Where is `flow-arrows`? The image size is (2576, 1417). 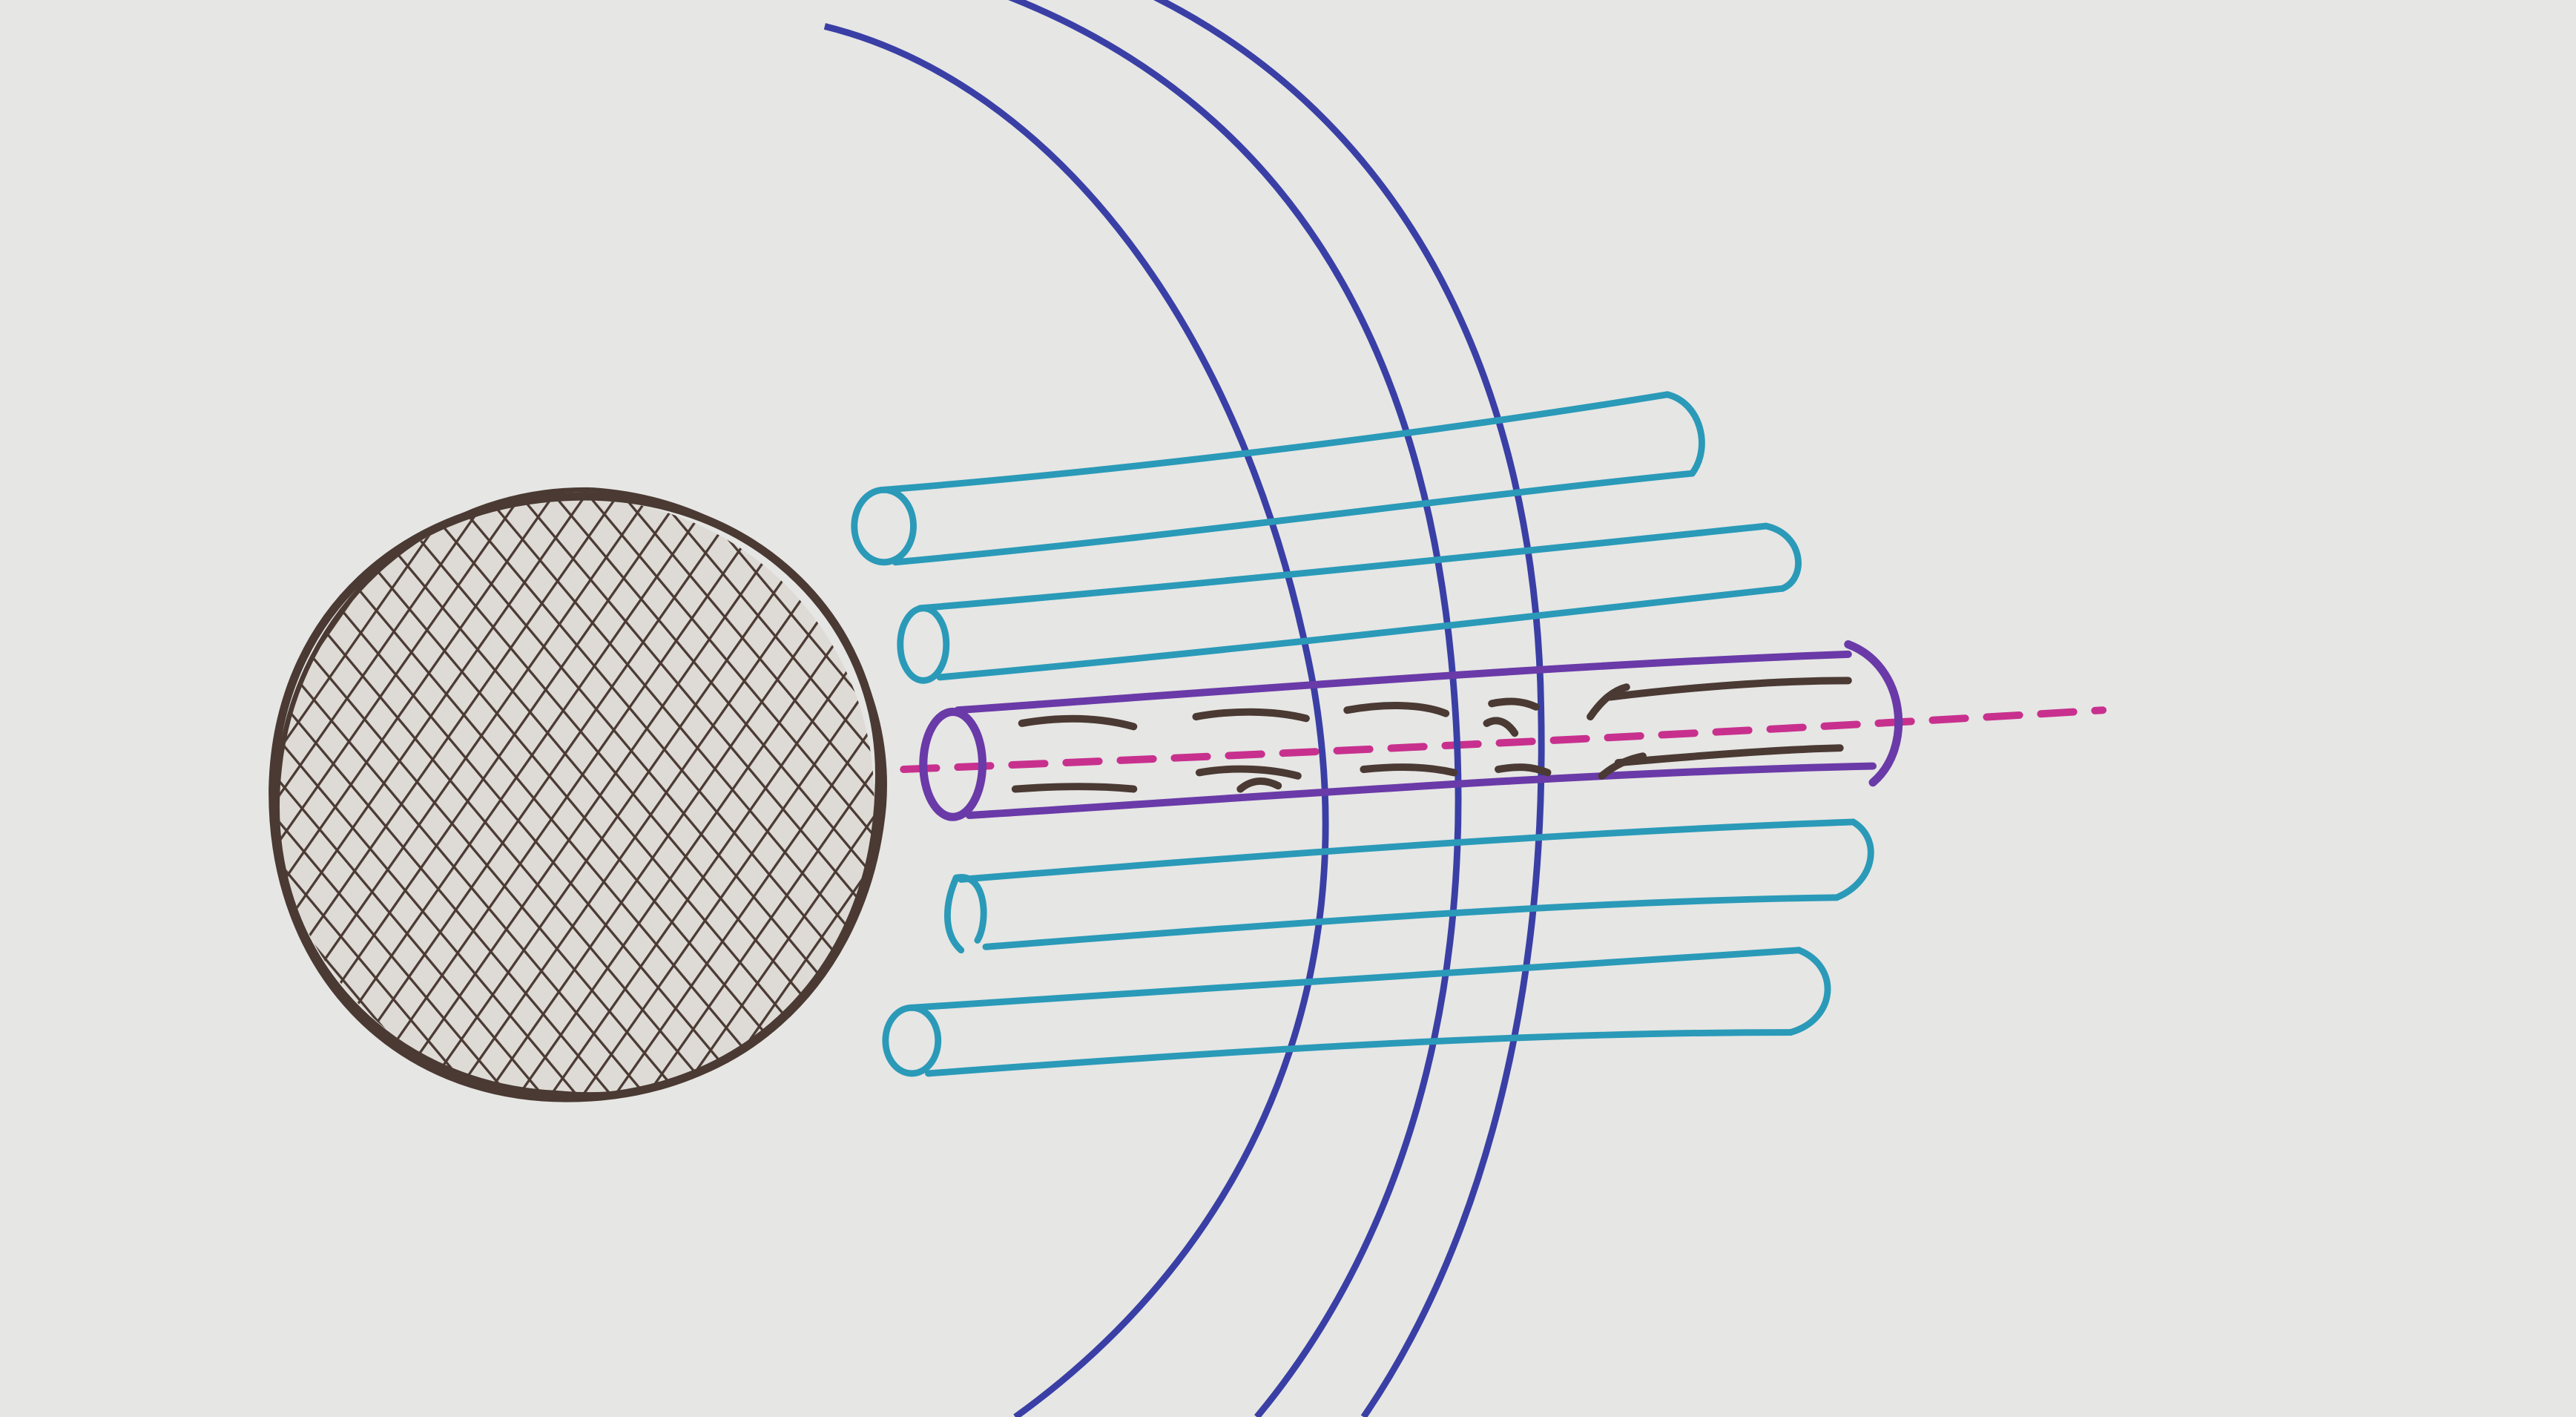
flow-arrows is located at coordinates (1432, 735).